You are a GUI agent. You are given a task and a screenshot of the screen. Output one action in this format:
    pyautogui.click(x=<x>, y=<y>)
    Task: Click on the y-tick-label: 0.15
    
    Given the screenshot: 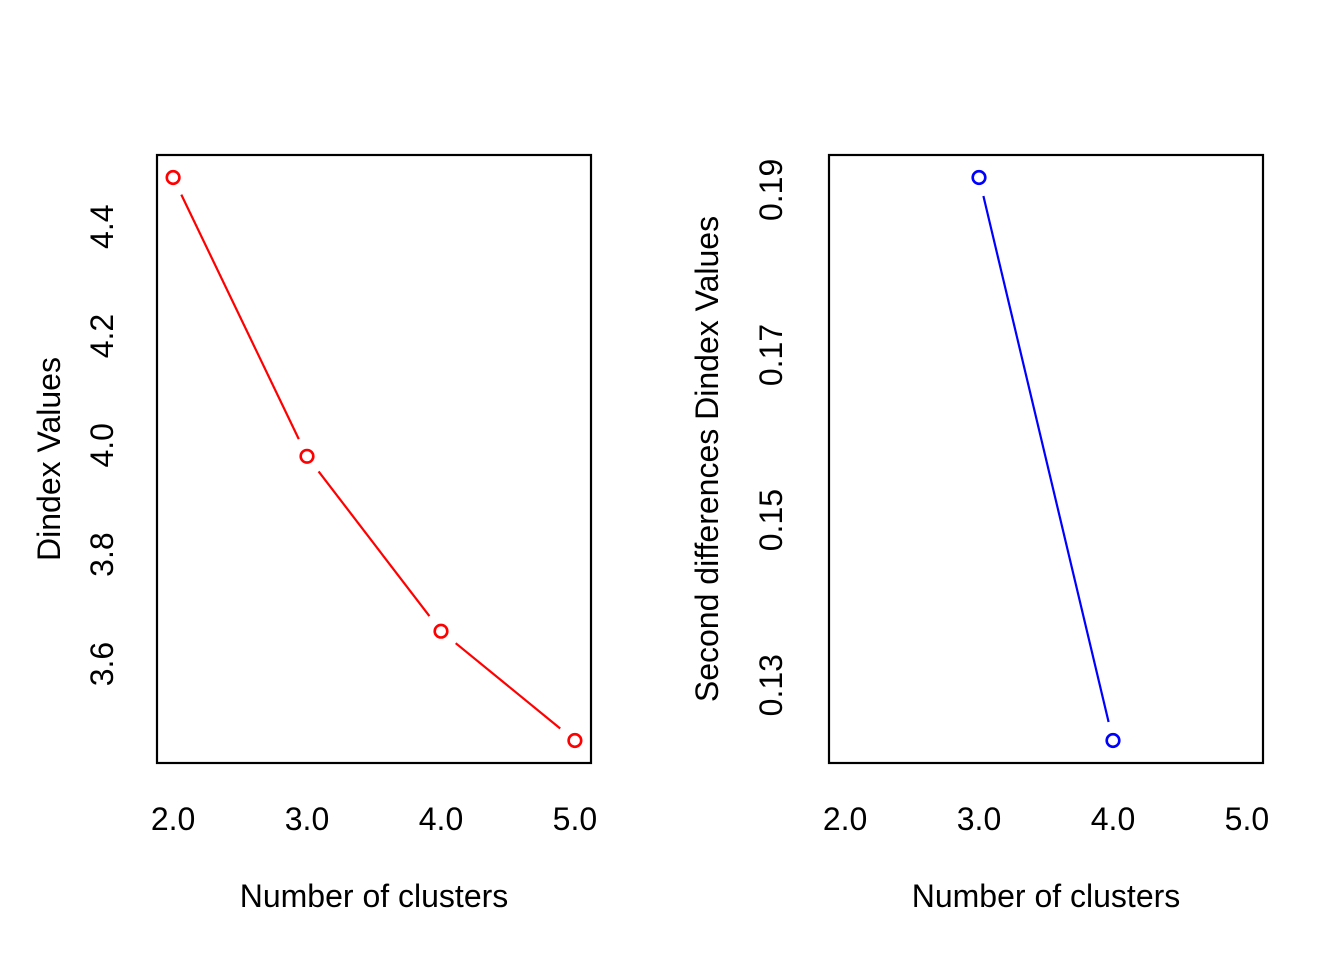 What is the action you would take?
    pyautogui.click(x=771, y=520)
    